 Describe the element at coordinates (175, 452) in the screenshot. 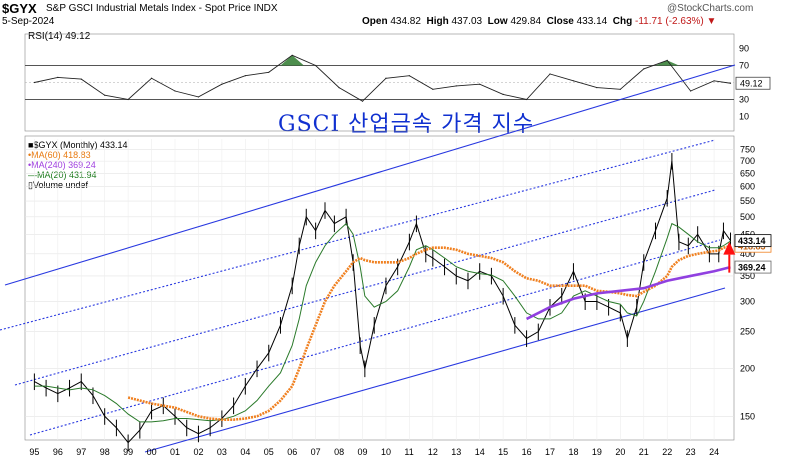

I see `x-tick-label: 01` at that location.